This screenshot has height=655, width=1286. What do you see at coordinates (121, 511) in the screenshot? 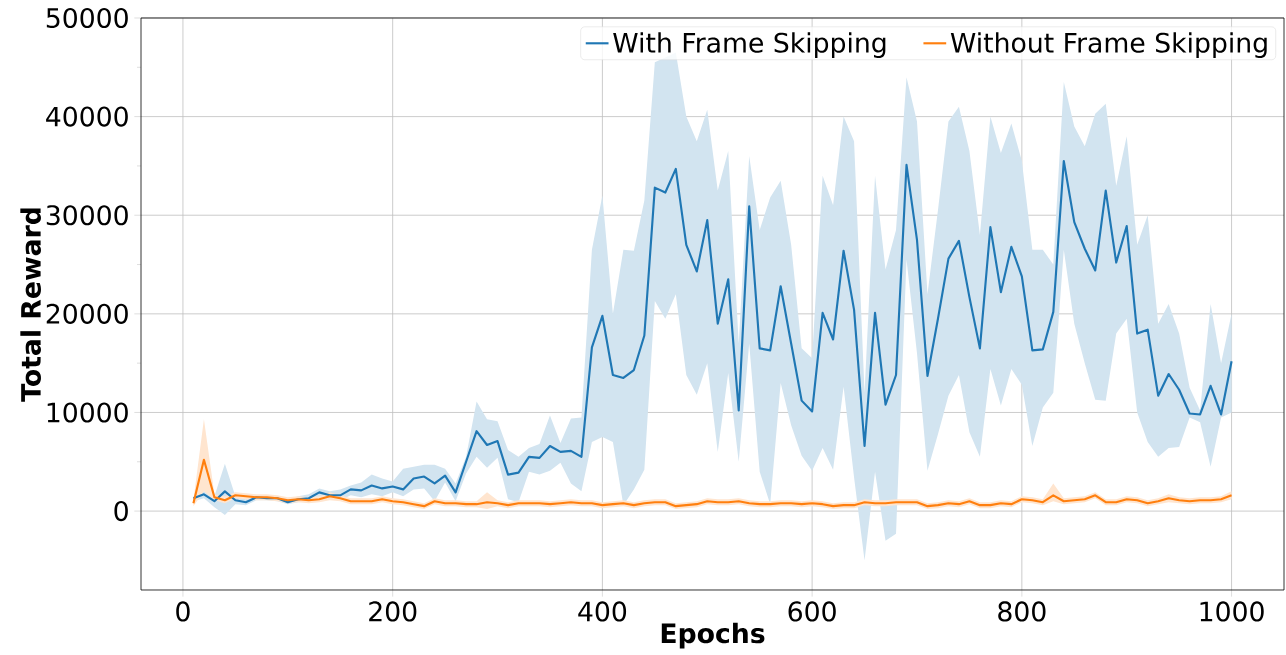
I see `y-tick-label: 0` at bounding box center [121, 511].